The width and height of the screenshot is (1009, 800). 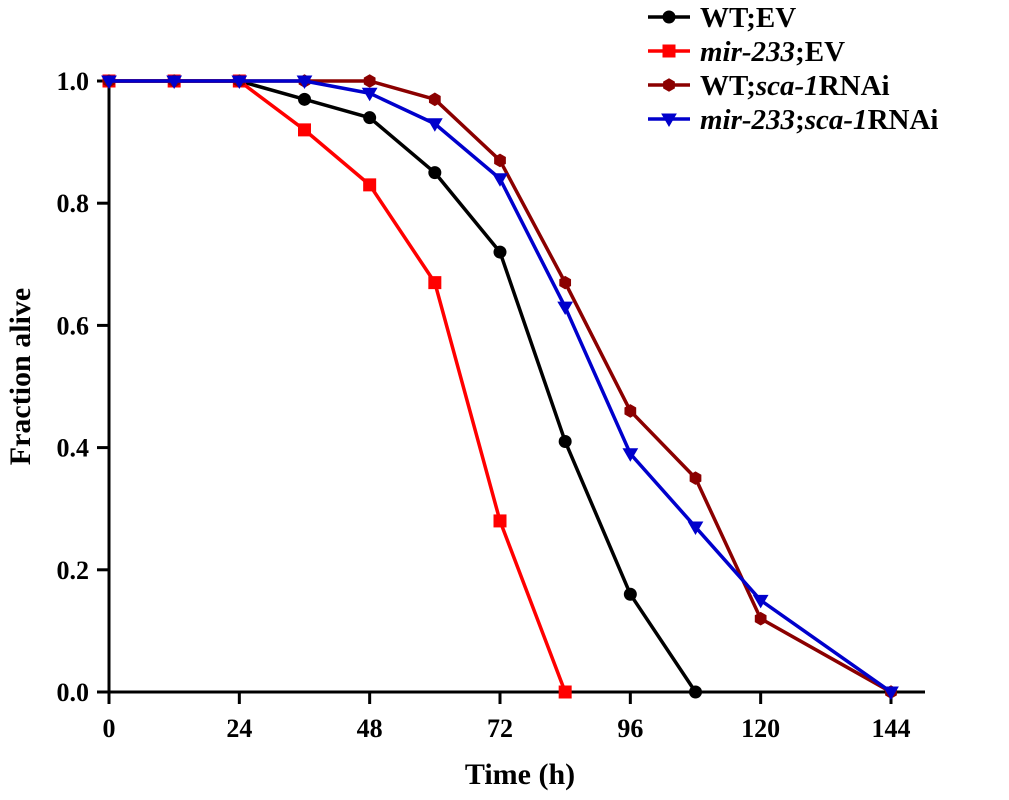 I want to click on legend-item-wt-sca-1rnai: WT;sca-1RNAi, so click(x=769, y=86).